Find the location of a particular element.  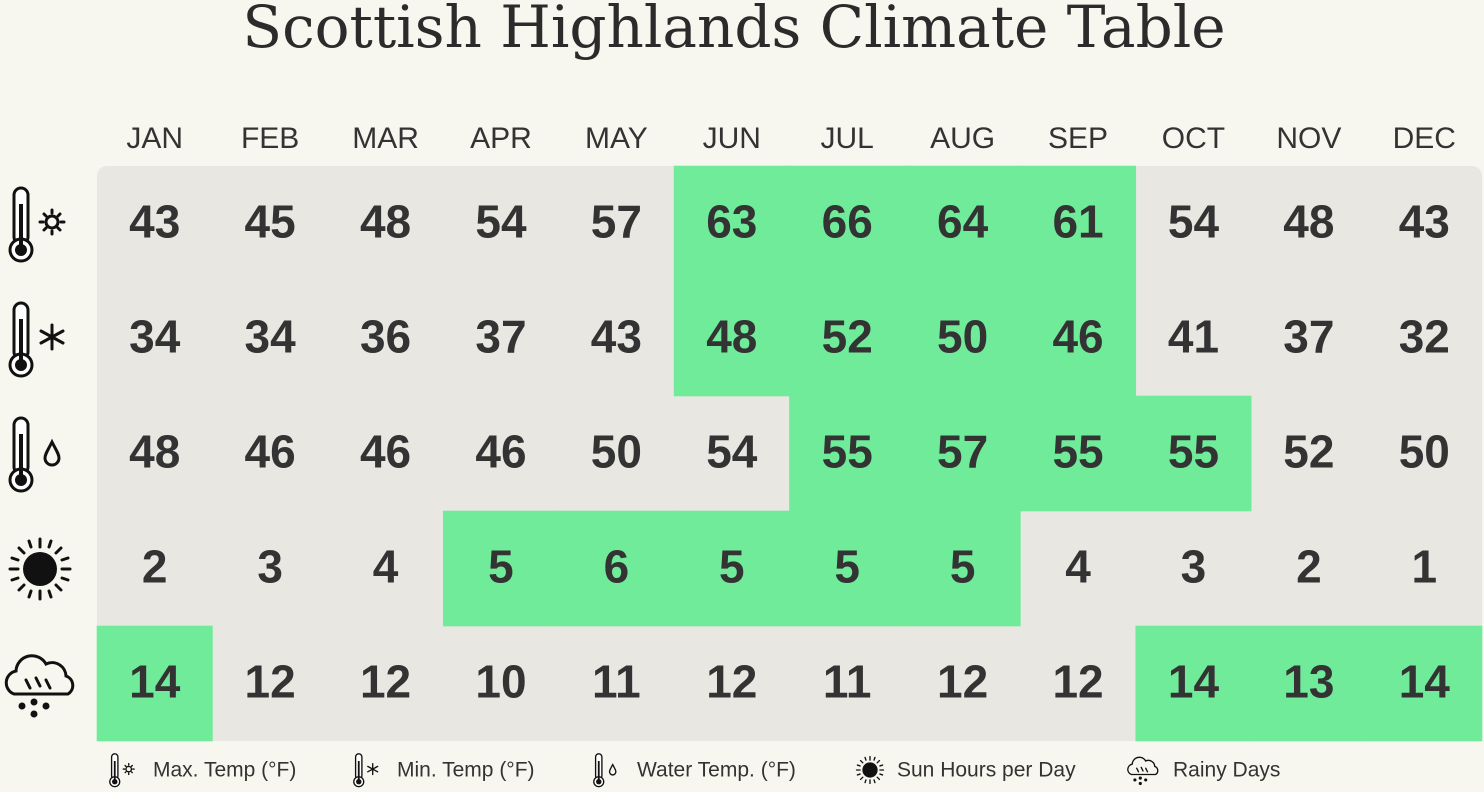

cell-value: 10 is located at coordinates (500, 682).